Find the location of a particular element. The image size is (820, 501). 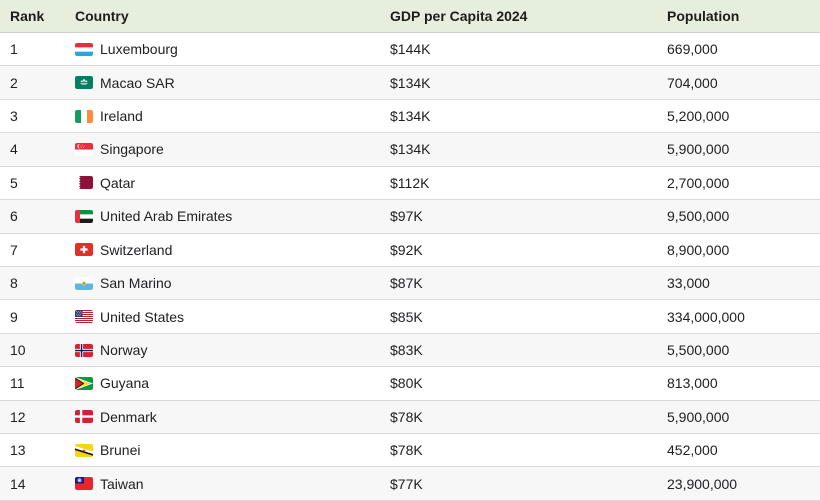

rank-cell: 12 is located at coordinates (18, 416).